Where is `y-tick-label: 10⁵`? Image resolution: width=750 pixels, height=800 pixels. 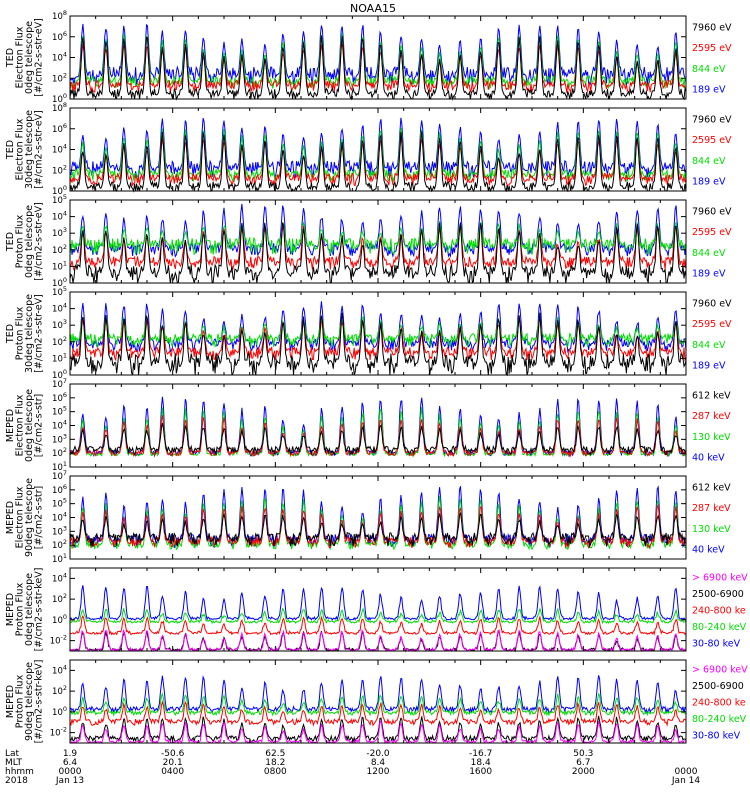
y-tick-label: 10⁵ is located at coordinates (59, 411).